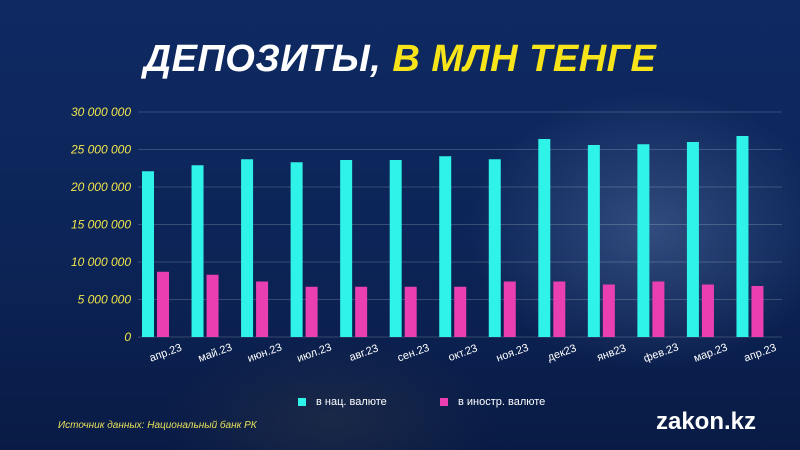 The image size is (800, 450). I want to click on x-tick-label: июн.23, so click(265, 353).